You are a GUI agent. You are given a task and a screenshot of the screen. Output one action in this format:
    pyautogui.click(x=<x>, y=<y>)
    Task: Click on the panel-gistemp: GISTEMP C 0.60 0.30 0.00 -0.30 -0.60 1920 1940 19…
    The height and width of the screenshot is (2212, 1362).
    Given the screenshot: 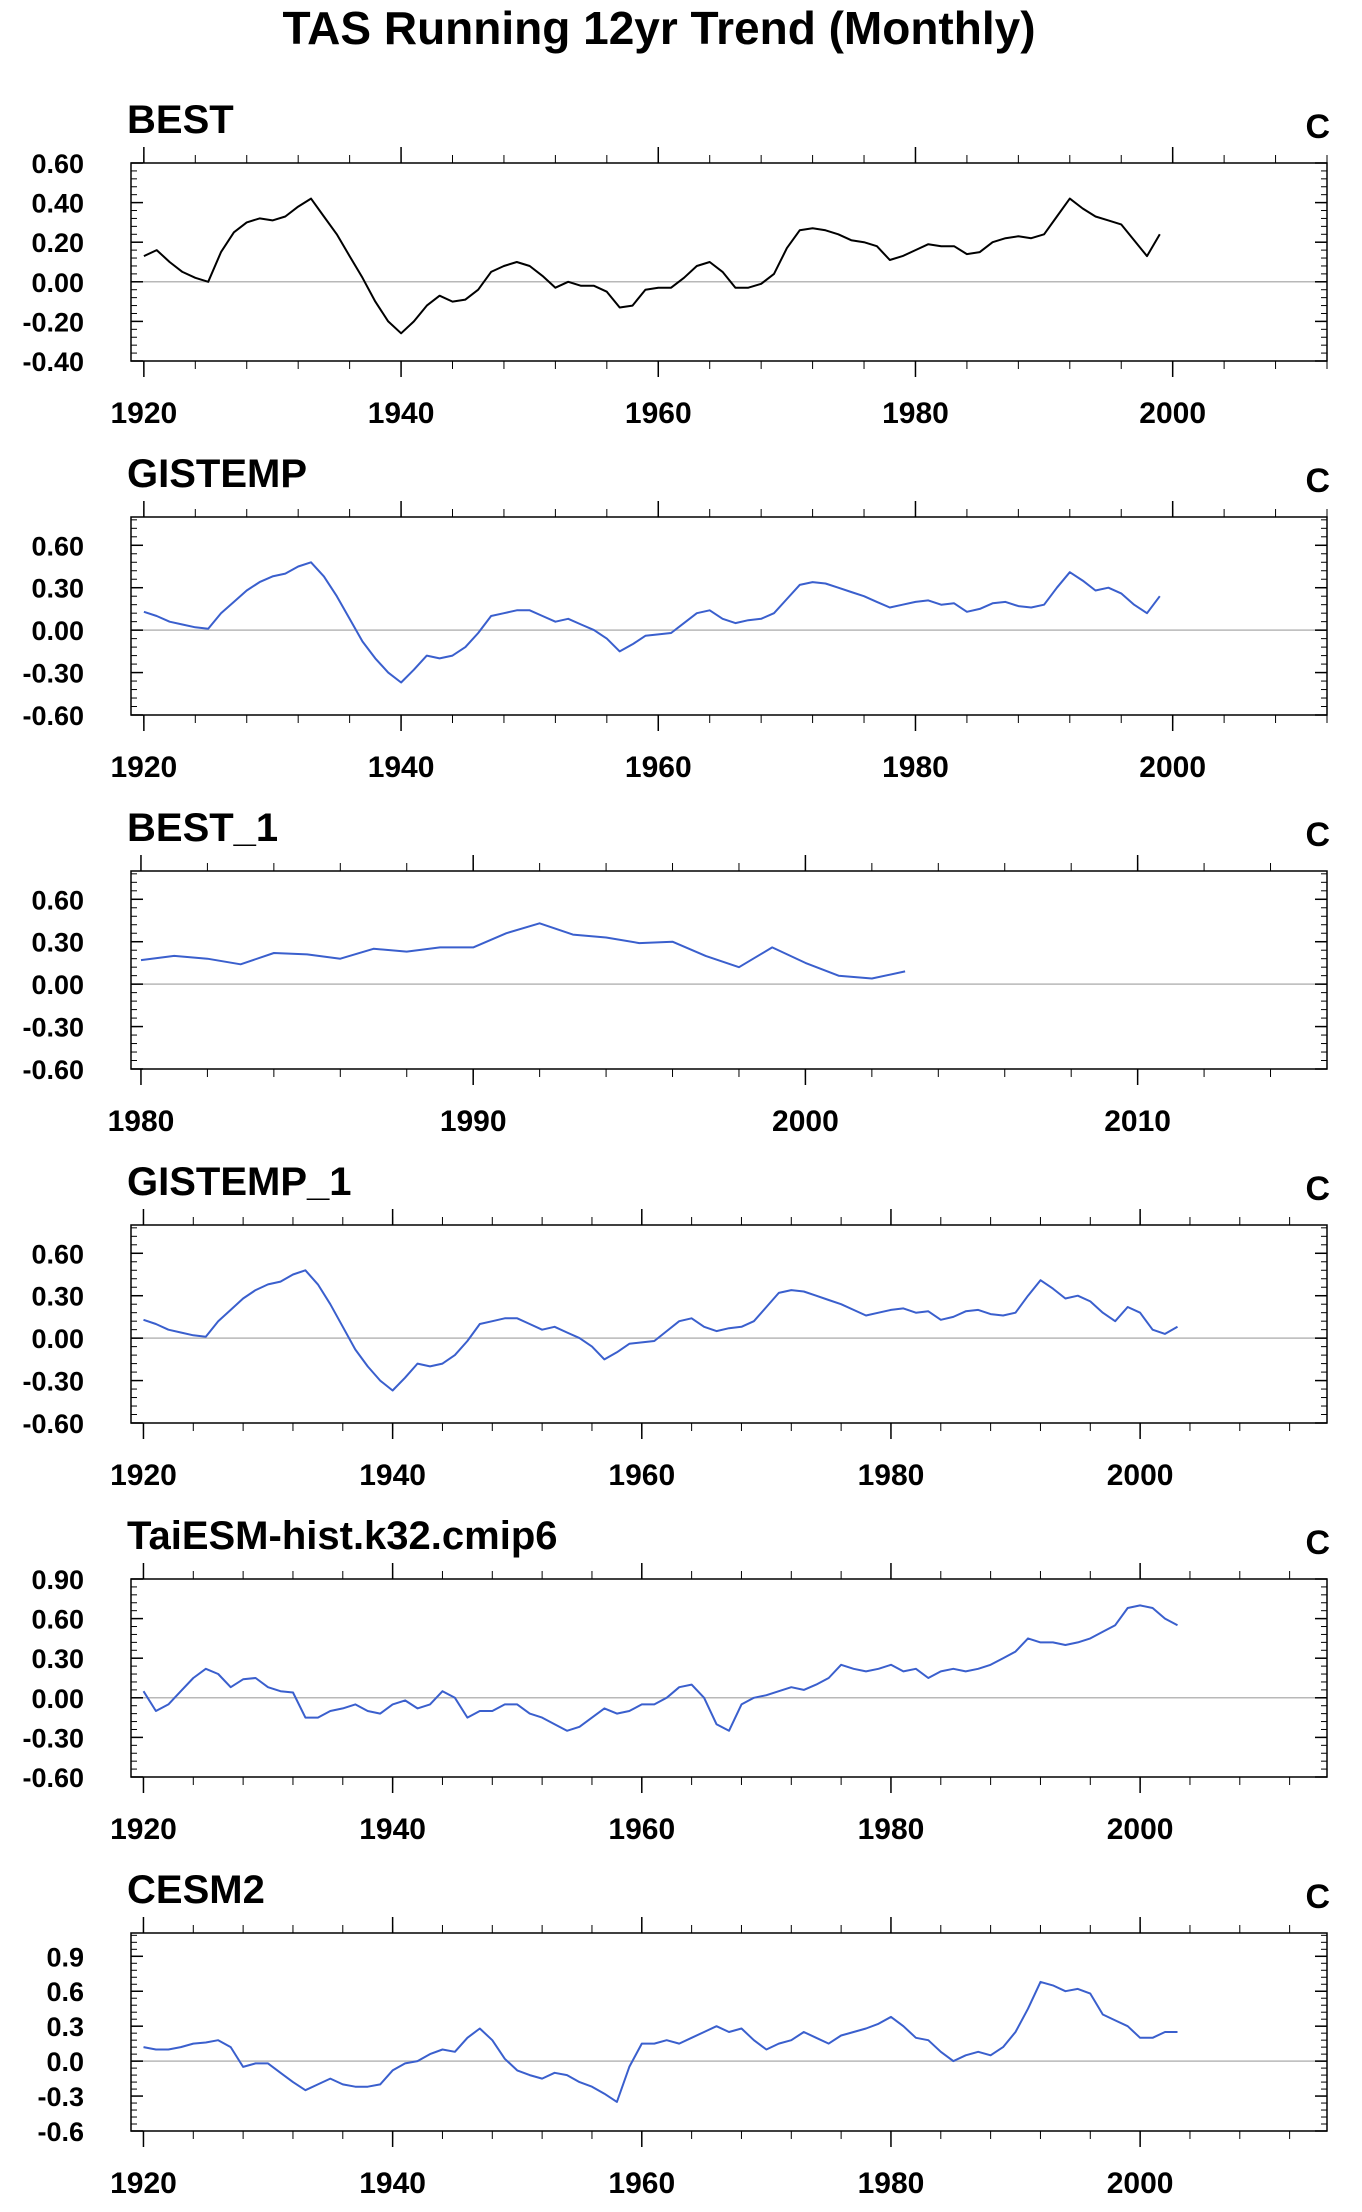 What is the action you would take?
    pyautogui.click(x=676, y=618)
    